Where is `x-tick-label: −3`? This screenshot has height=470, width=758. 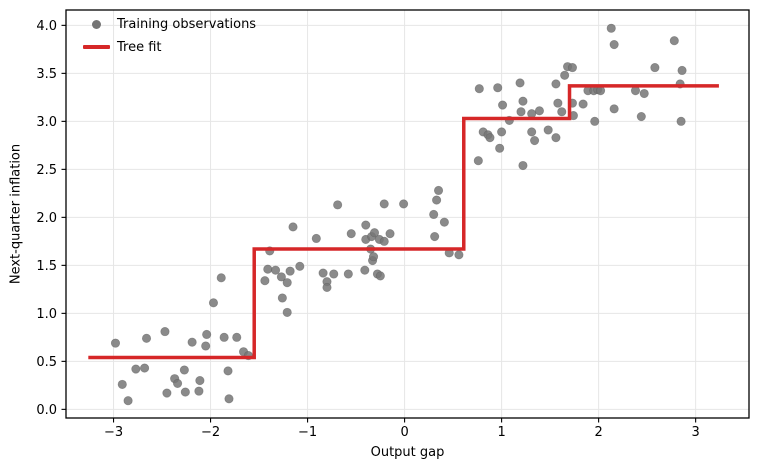
x-tick-label: −3 is located at coordinates (113, 432).